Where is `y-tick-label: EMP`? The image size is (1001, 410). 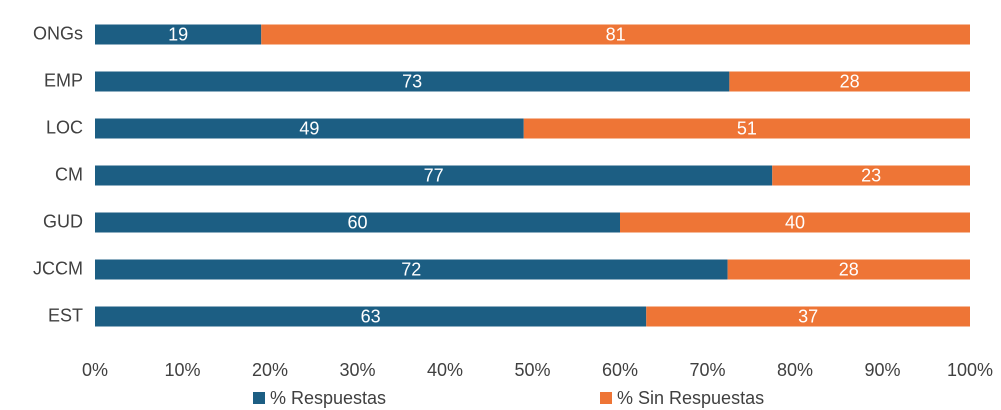 y-tick-label: EMP is located at coordinates (63, 80).